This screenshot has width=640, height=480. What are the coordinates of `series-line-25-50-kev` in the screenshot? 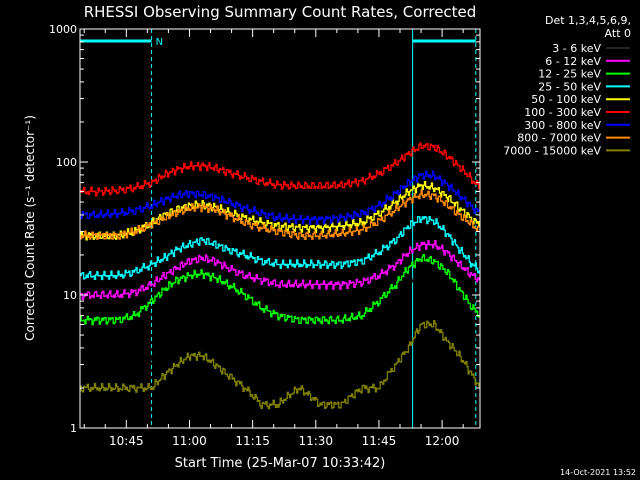 It's located at (280, 248).